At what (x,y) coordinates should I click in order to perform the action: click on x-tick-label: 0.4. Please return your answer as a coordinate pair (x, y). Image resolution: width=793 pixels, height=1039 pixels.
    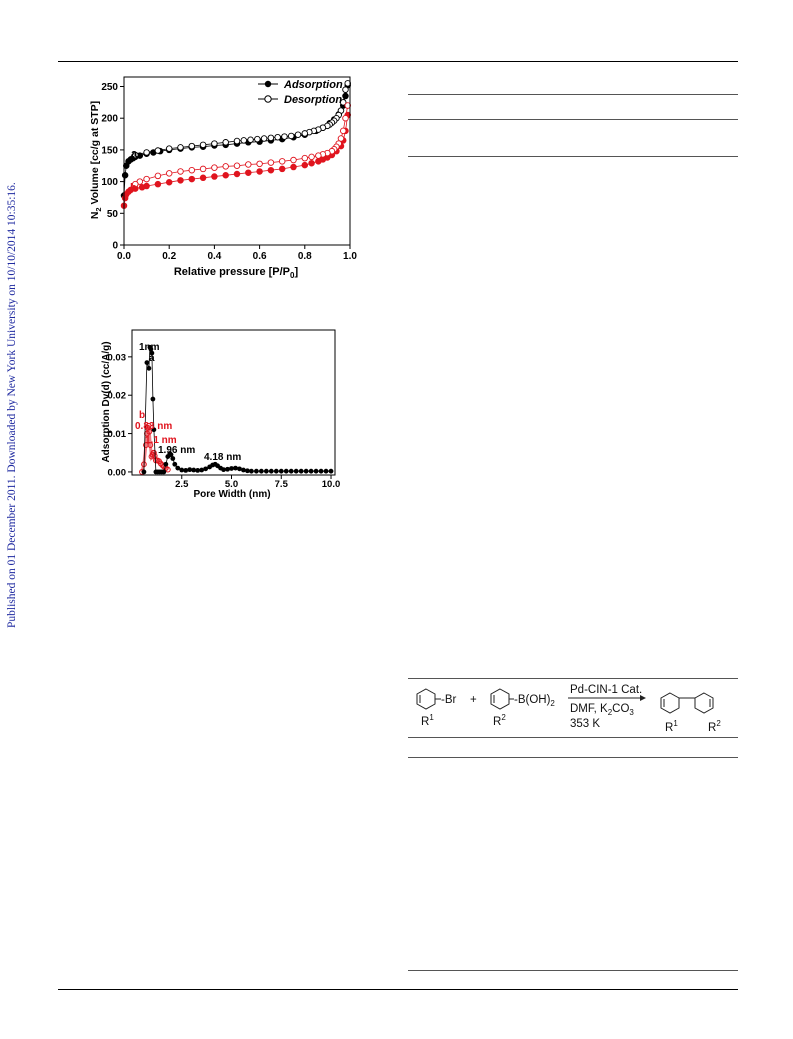
    Looking at the image, I should click on (214, 256).